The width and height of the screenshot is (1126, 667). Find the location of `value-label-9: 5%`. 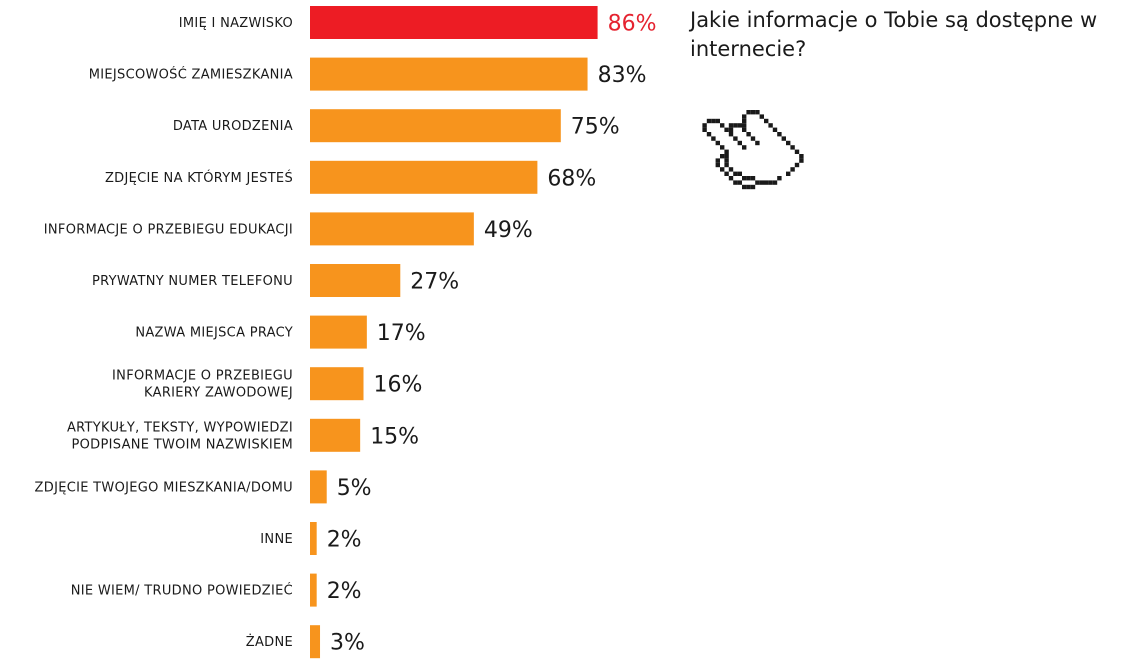

value-label-9: 5% is located at coordinates (354, 488).